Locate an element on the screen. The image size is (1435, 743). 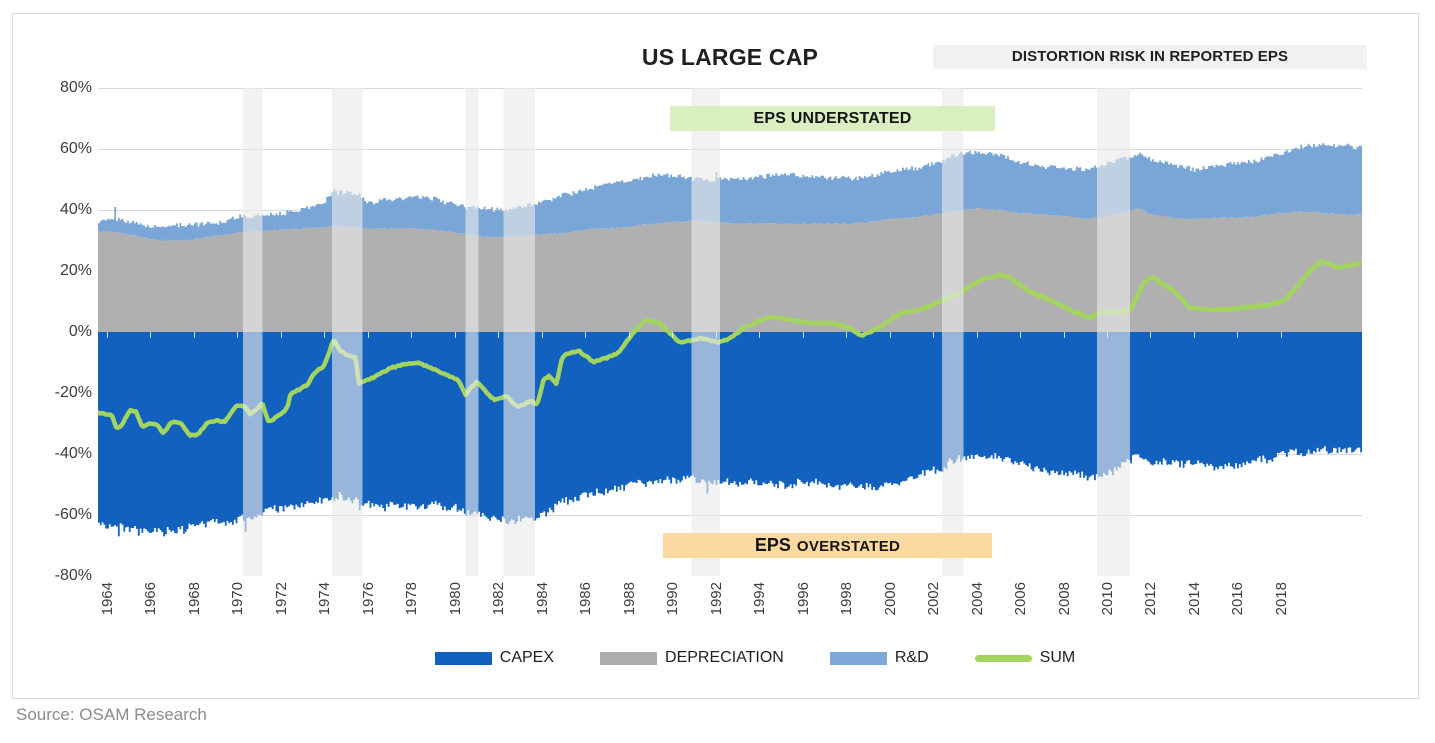
x-axis-label: 1978 is located at coordinates (412, 599).